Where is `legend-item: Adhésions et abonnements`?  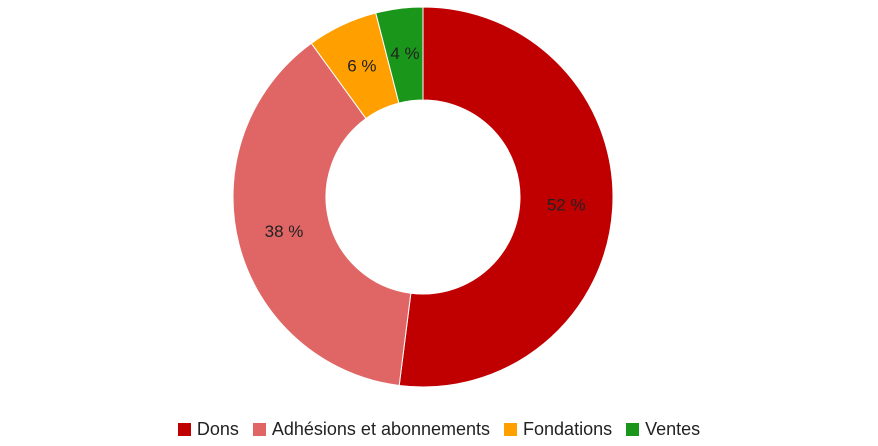
legend-item: Adhésions et abonnements is located at coordinates (371, 429).